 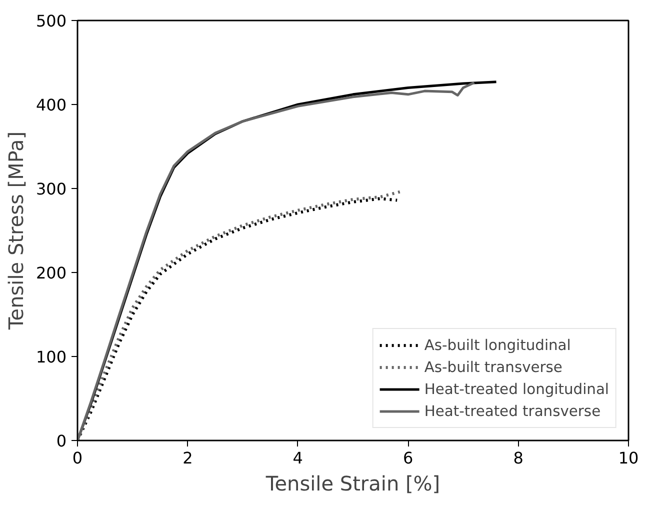 What do you see at coordinates (187, 458) in the screenshot?
I see `x-tick-label: 2` at bounding box center [187, 458].